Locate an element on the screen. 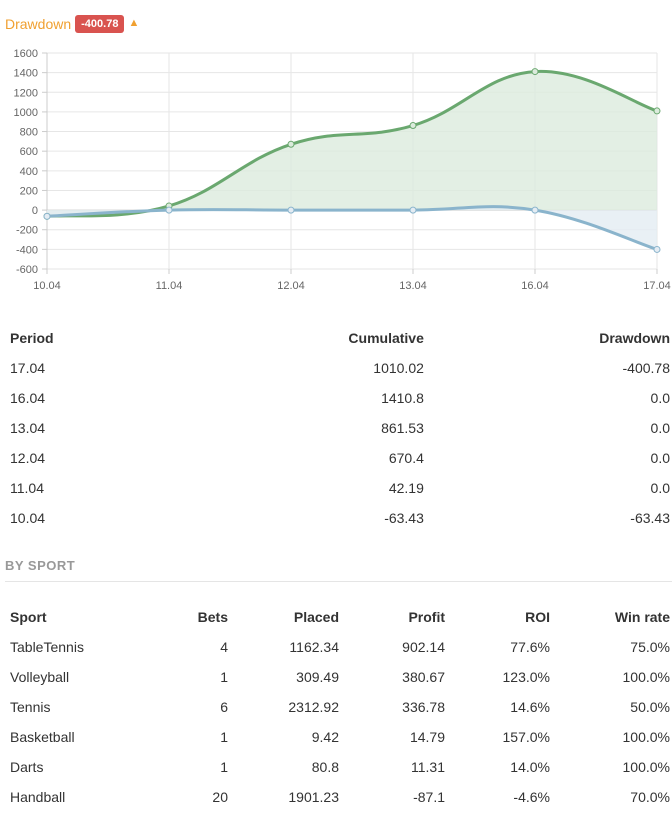  drawdown-badge: -400.78 is located at coordinates (100, 24).